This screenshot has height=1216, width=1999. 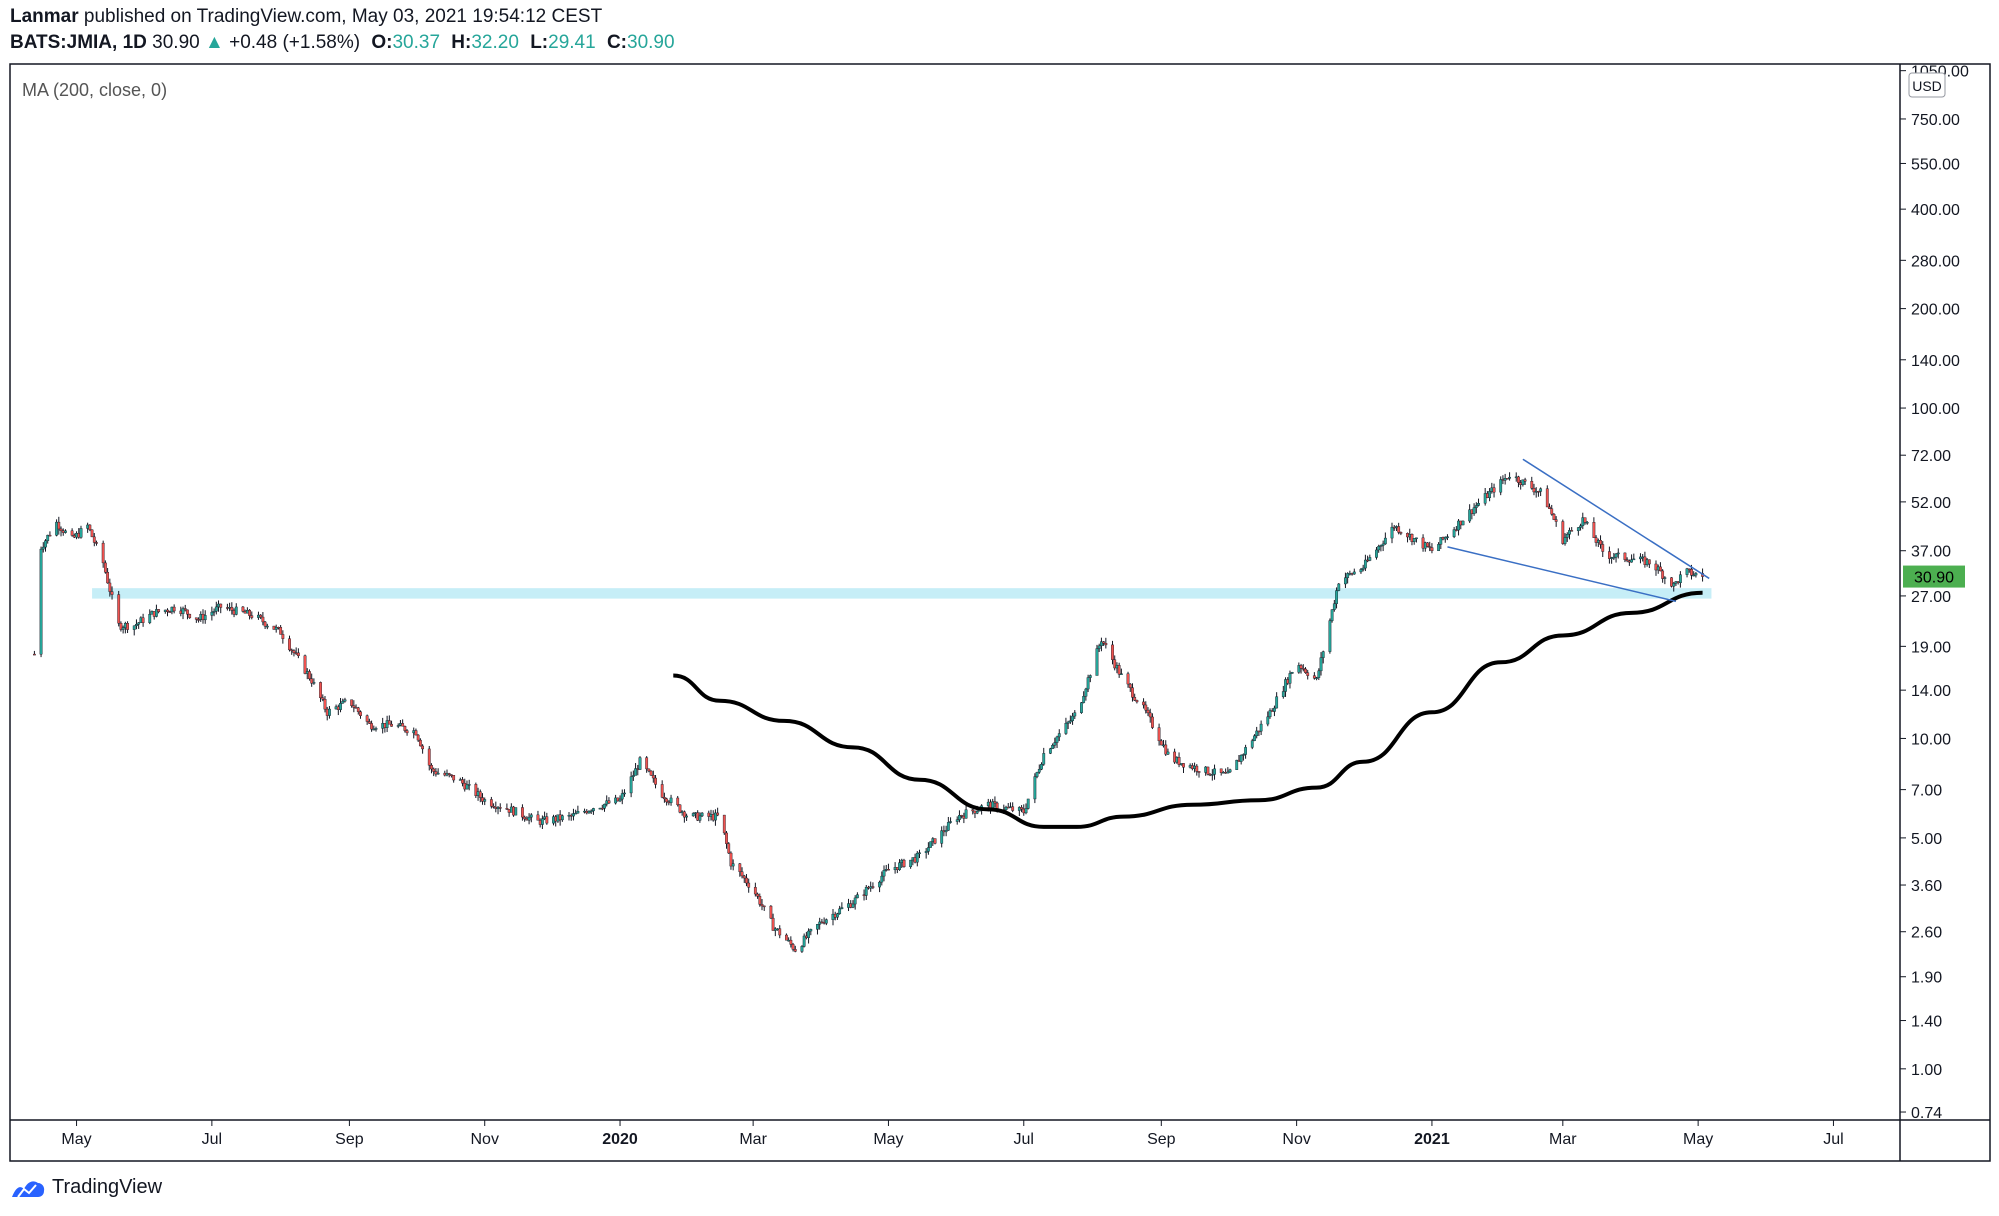 What do you see at coordinates (1296, 1139) in the screenshot?
I see `time-tick-label: Nov` at bounding box center [1296, 1139].